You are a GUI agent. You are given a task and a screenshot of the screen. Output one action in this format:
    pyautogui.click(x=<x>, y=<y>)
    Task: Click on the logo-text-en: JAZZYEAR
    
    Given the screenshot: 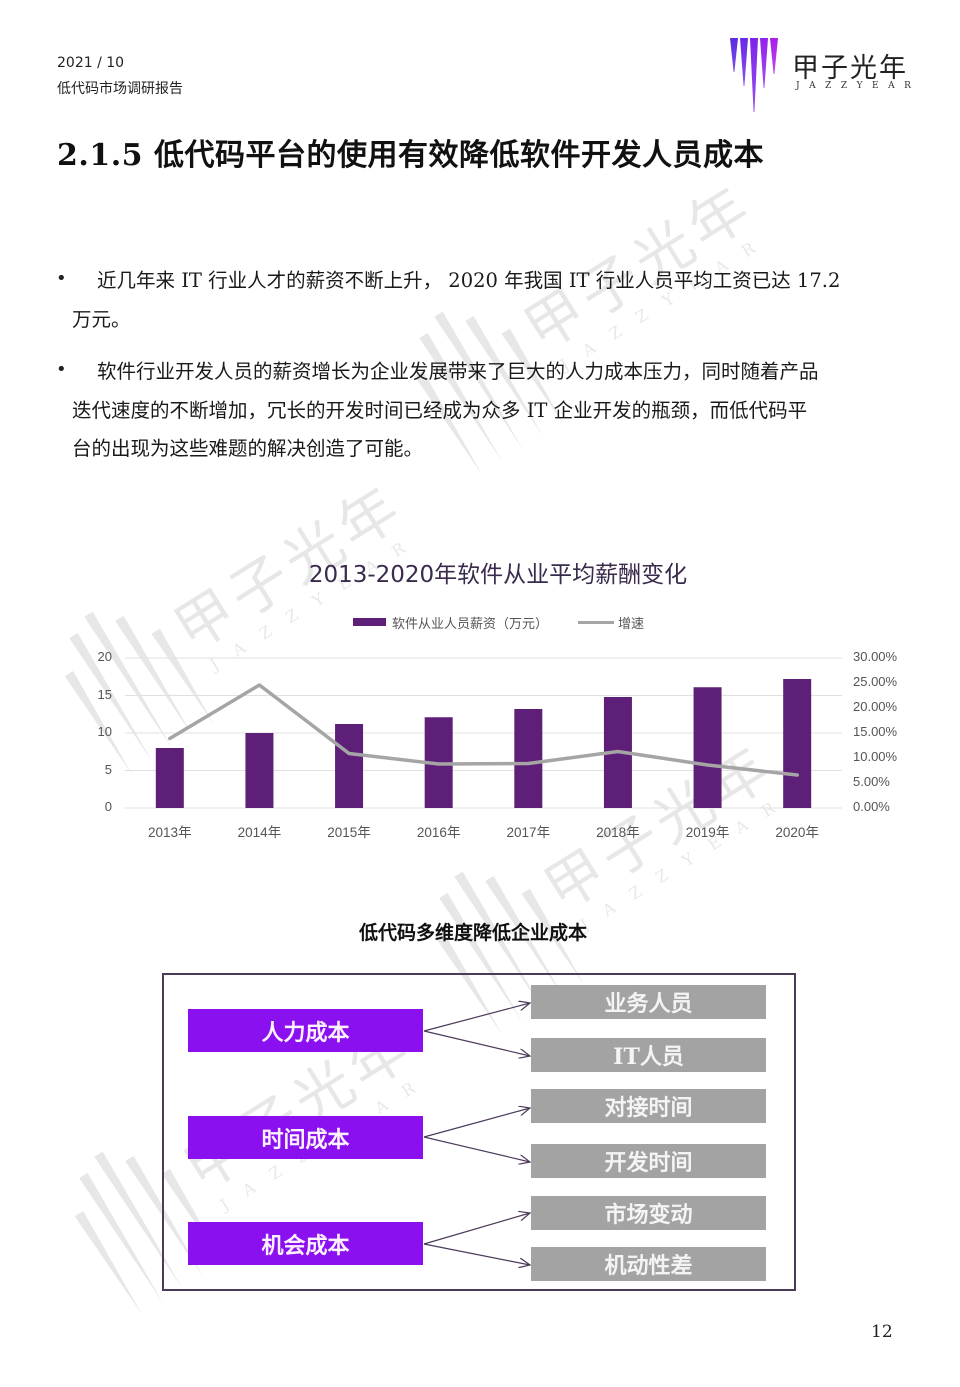 What is the action you would take?
    pyautogui.click(x=858, y=86)
    